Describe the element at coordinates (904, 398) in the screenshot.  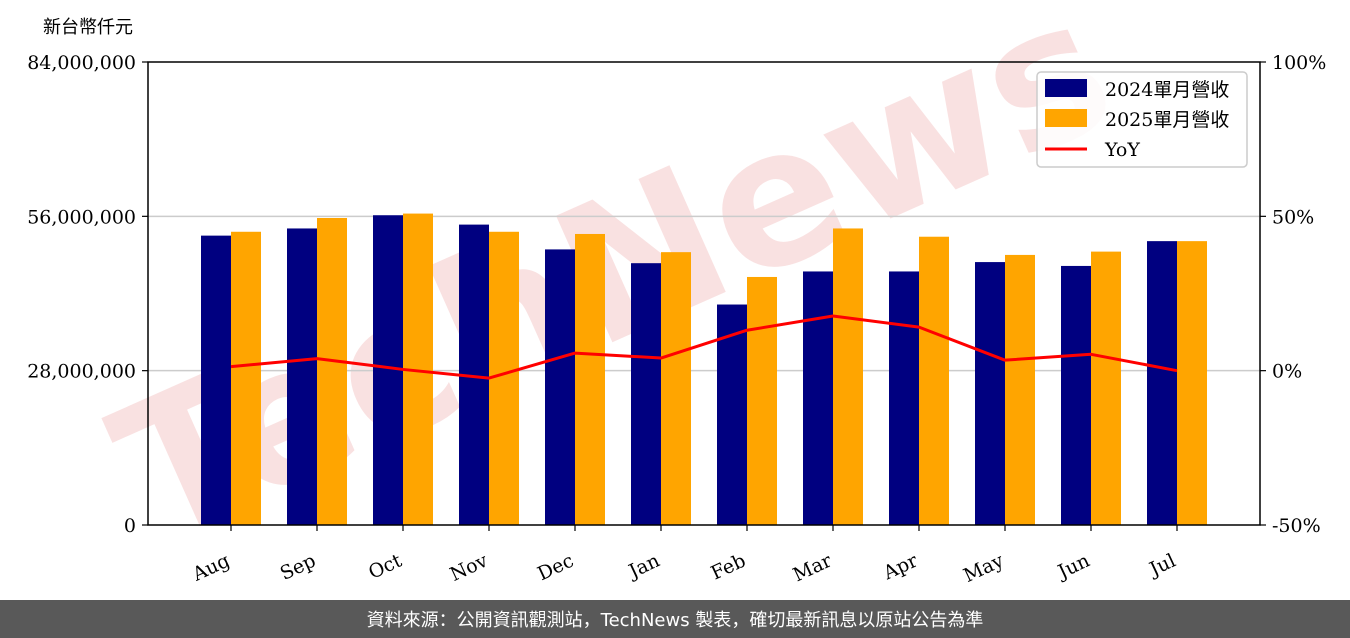
I see `bar-2024-apr` at that location.